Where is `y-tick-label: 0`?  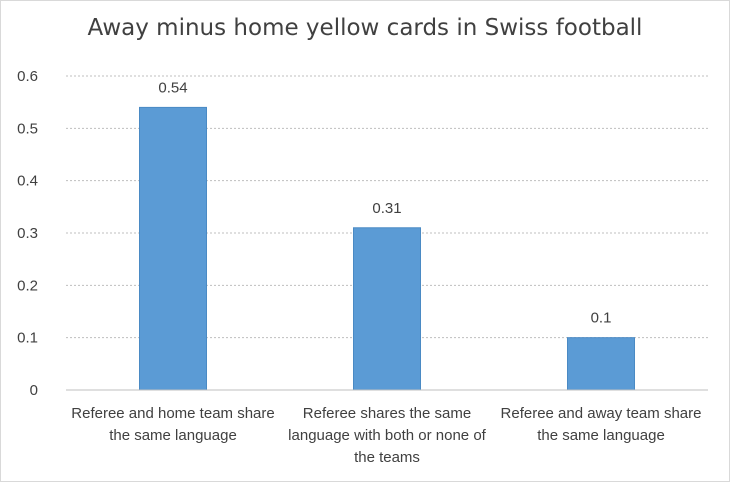 y-tick-label: 0 is located at coordinates (34, 390).